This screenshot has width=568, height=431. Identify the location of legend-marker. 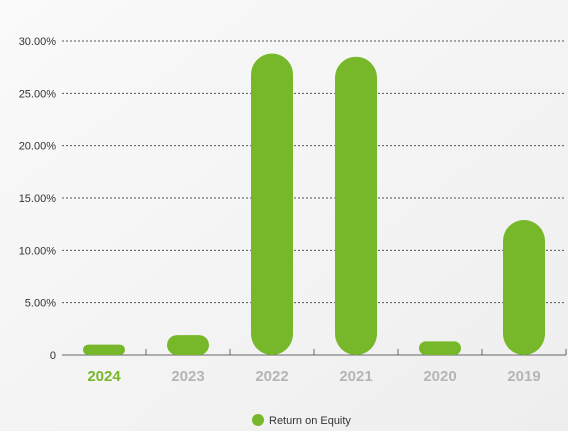
(258, 420).